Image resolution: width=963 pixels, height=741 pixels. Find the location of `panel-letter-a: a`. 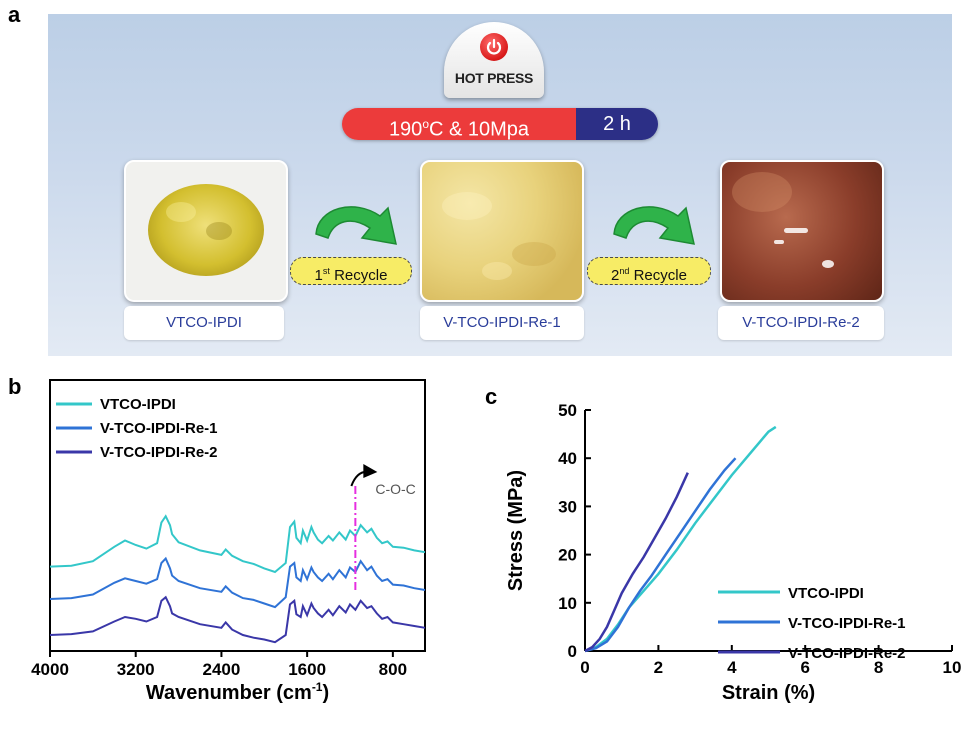

panel-letter-a: a is located at coordinates (14, 14).